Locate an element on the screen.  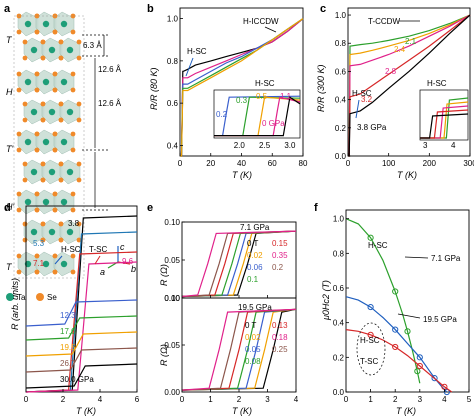
arrow-d-hsc is located at coordinates (58, 260).